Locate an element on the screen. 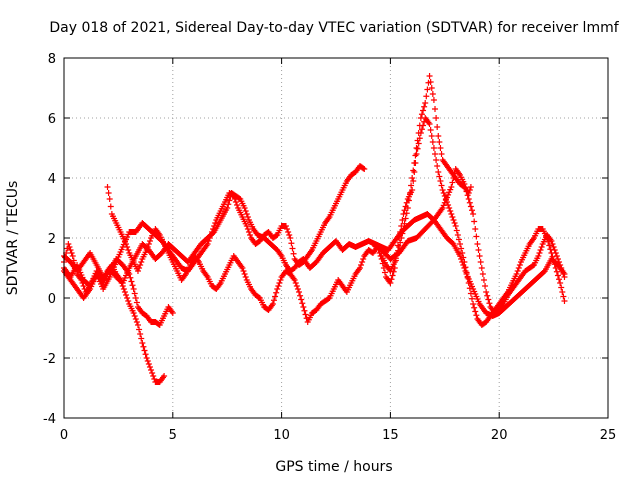 The image size is (640, 480). y-tick-label: 8 is located at coordinates (52, 59).